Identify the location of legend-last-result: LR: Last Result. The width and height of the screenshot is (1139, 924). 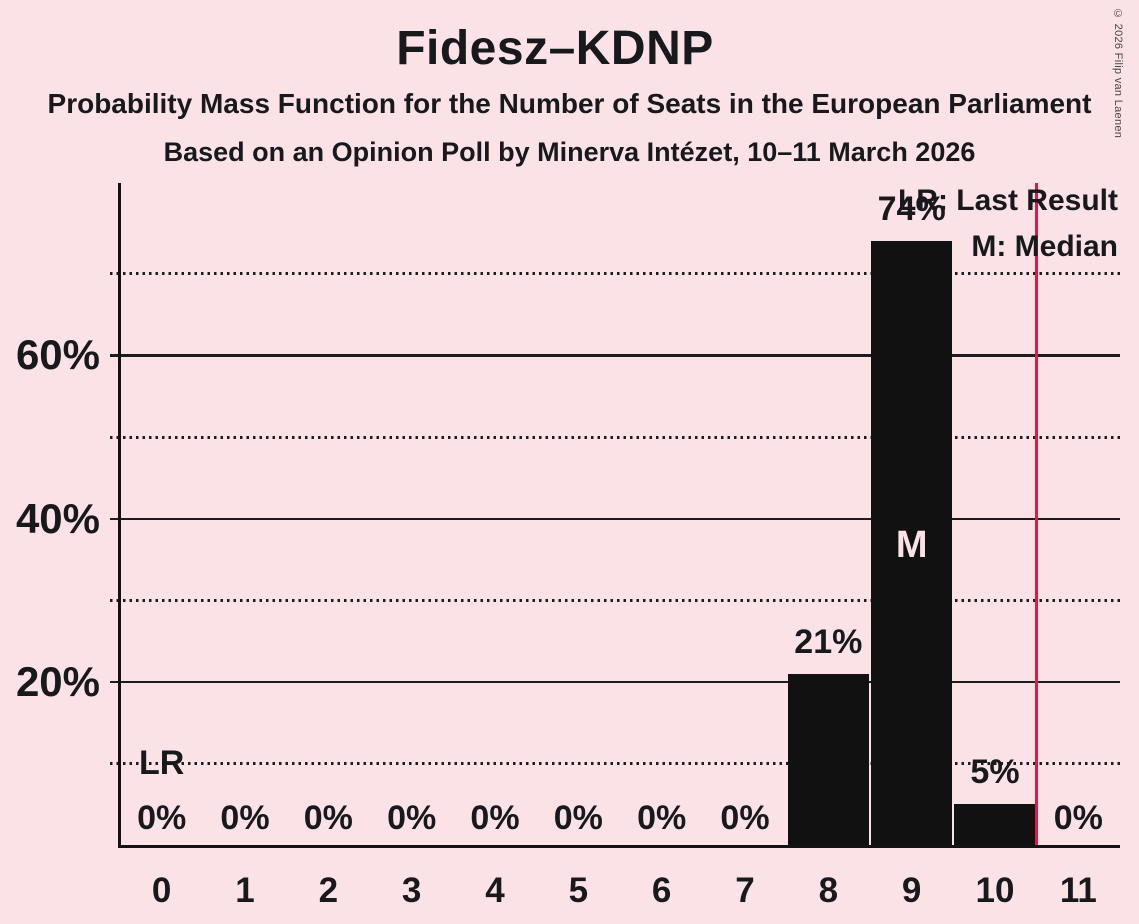
(1007, 200).